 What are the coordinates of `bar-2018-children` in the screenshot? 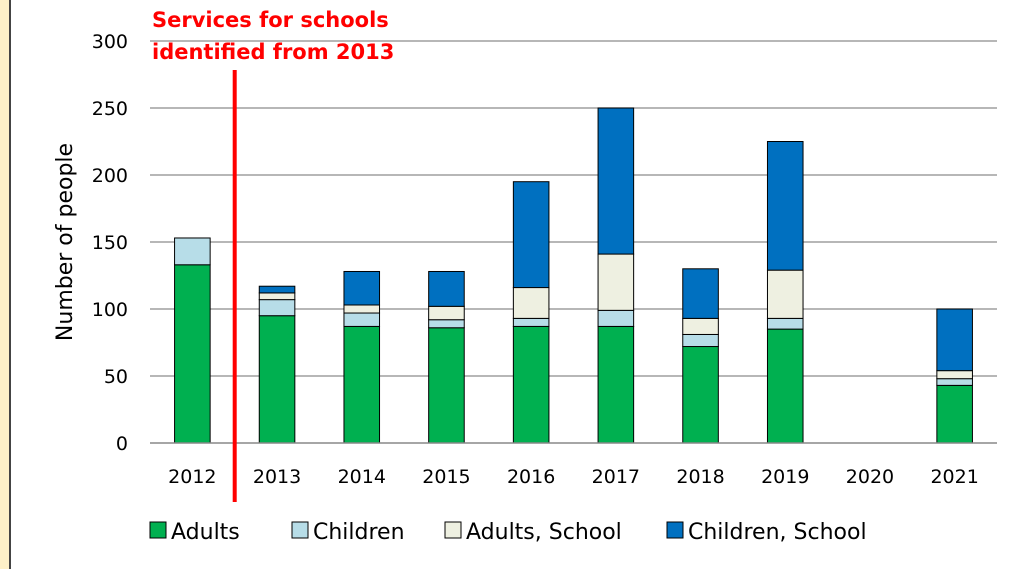 It's located at (700, 340).